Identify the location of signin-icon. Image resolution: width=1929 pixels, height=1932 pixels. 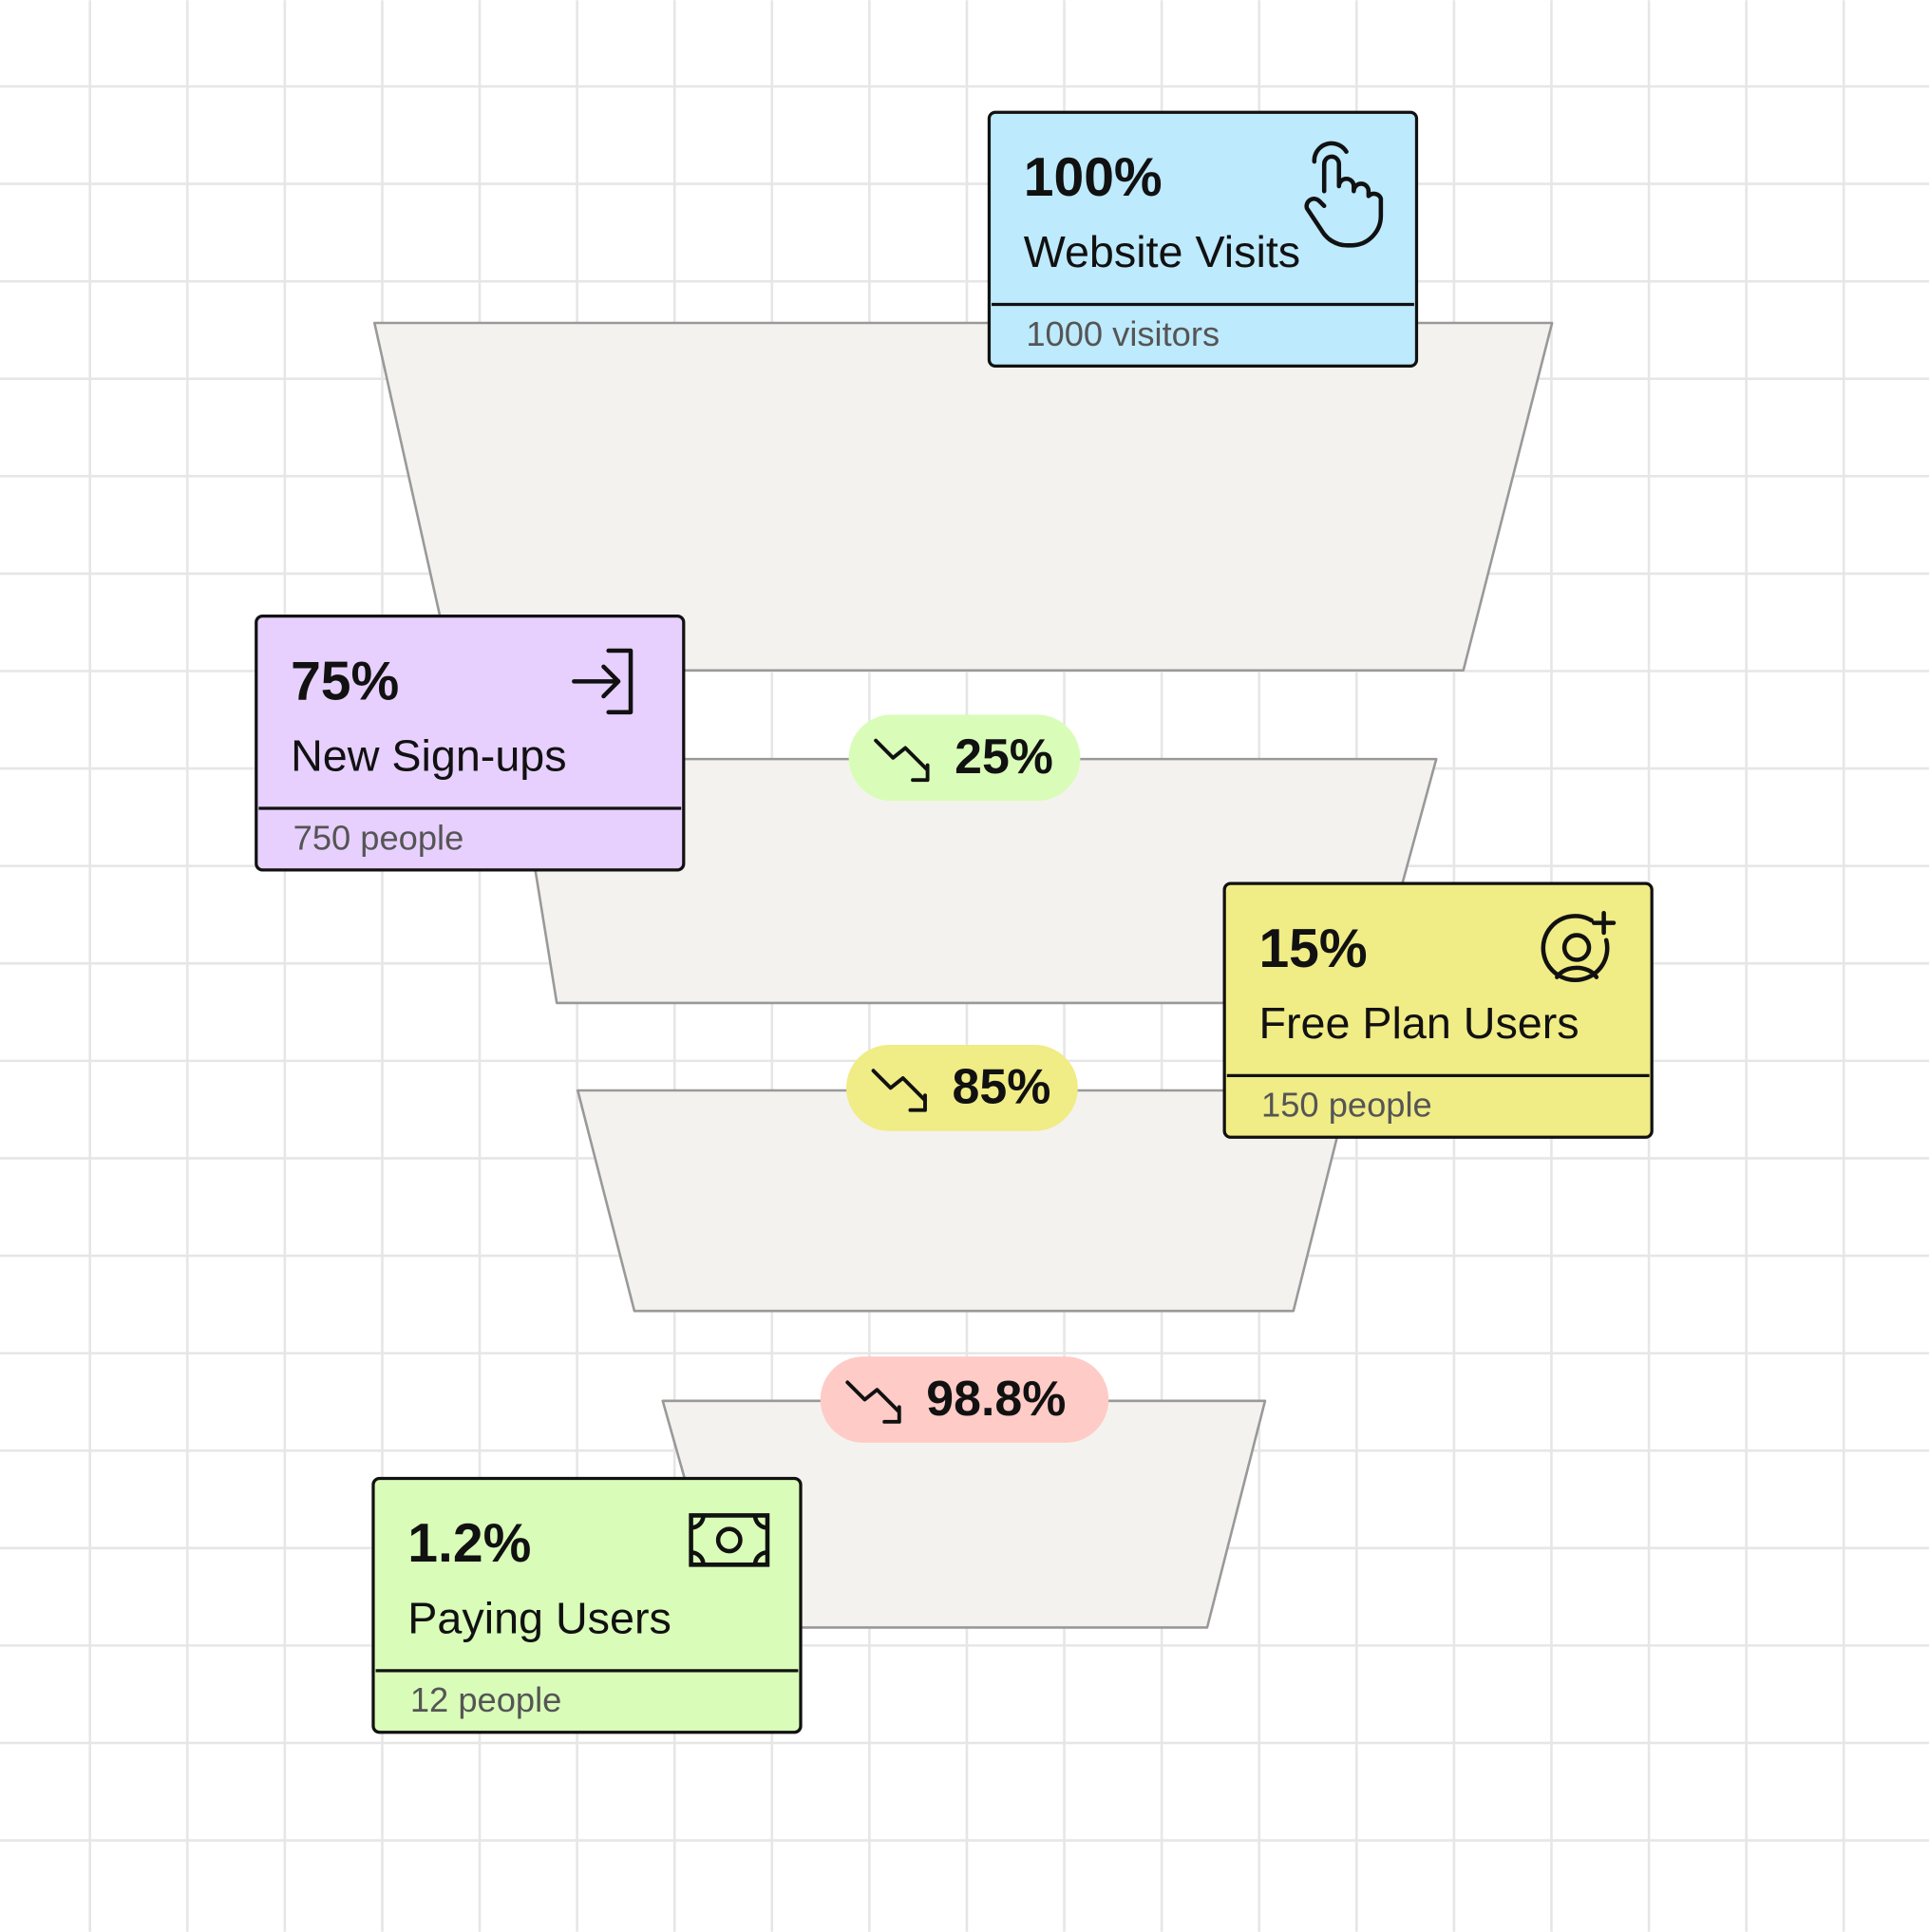
(603, 681).